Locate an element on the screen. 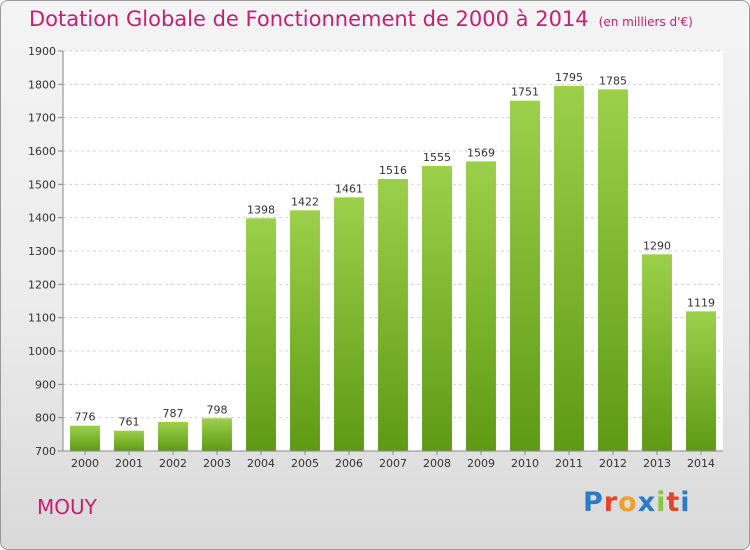 This screenshot has width=750, height=550. y-tick-label: 1400 is located at coordinates (42, 218).